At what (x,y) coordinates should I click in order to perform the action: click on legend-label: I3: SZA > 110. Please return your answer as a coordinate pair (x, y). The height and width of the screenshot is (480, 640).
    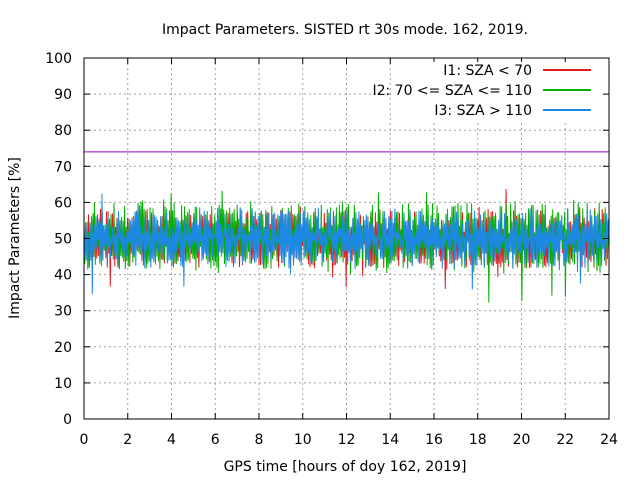
    Looking at the image, I should click on (483, 111).